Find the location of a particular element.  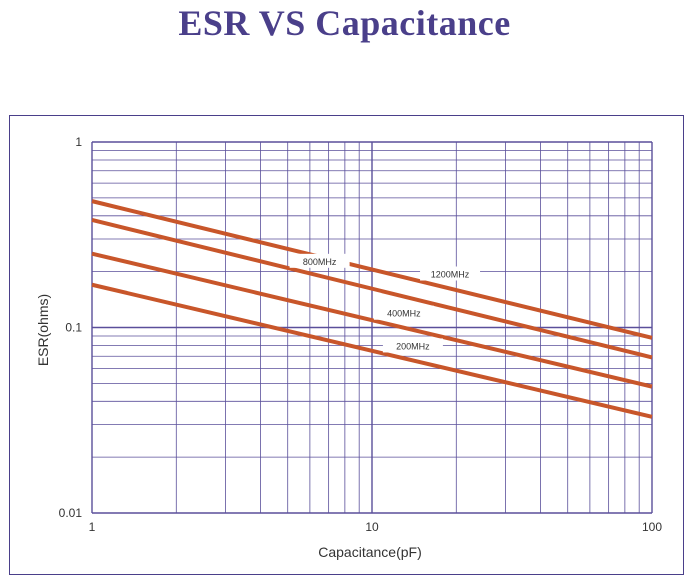

x-tick-label: 100 is located at coordinates (652, 527).